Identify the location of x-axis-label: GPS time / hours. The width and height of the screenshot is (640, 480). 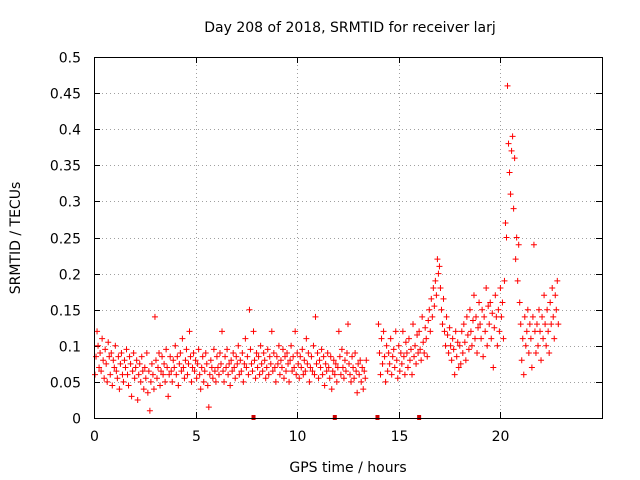
(347, 468).